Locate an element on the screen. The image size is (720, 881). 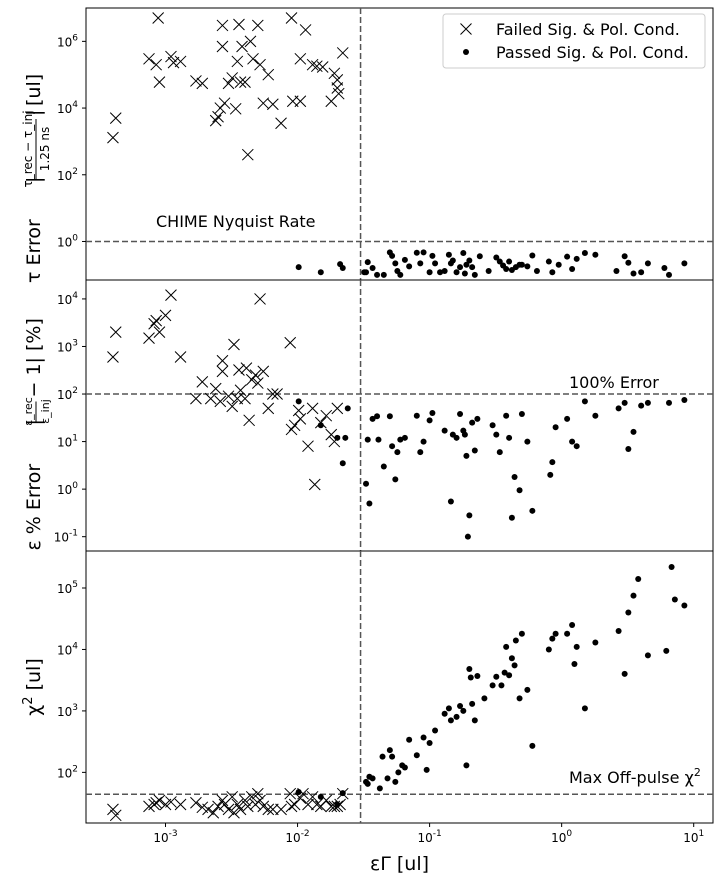
y-tick-label: 10⁻¹ is located at coordinates (66, 537).